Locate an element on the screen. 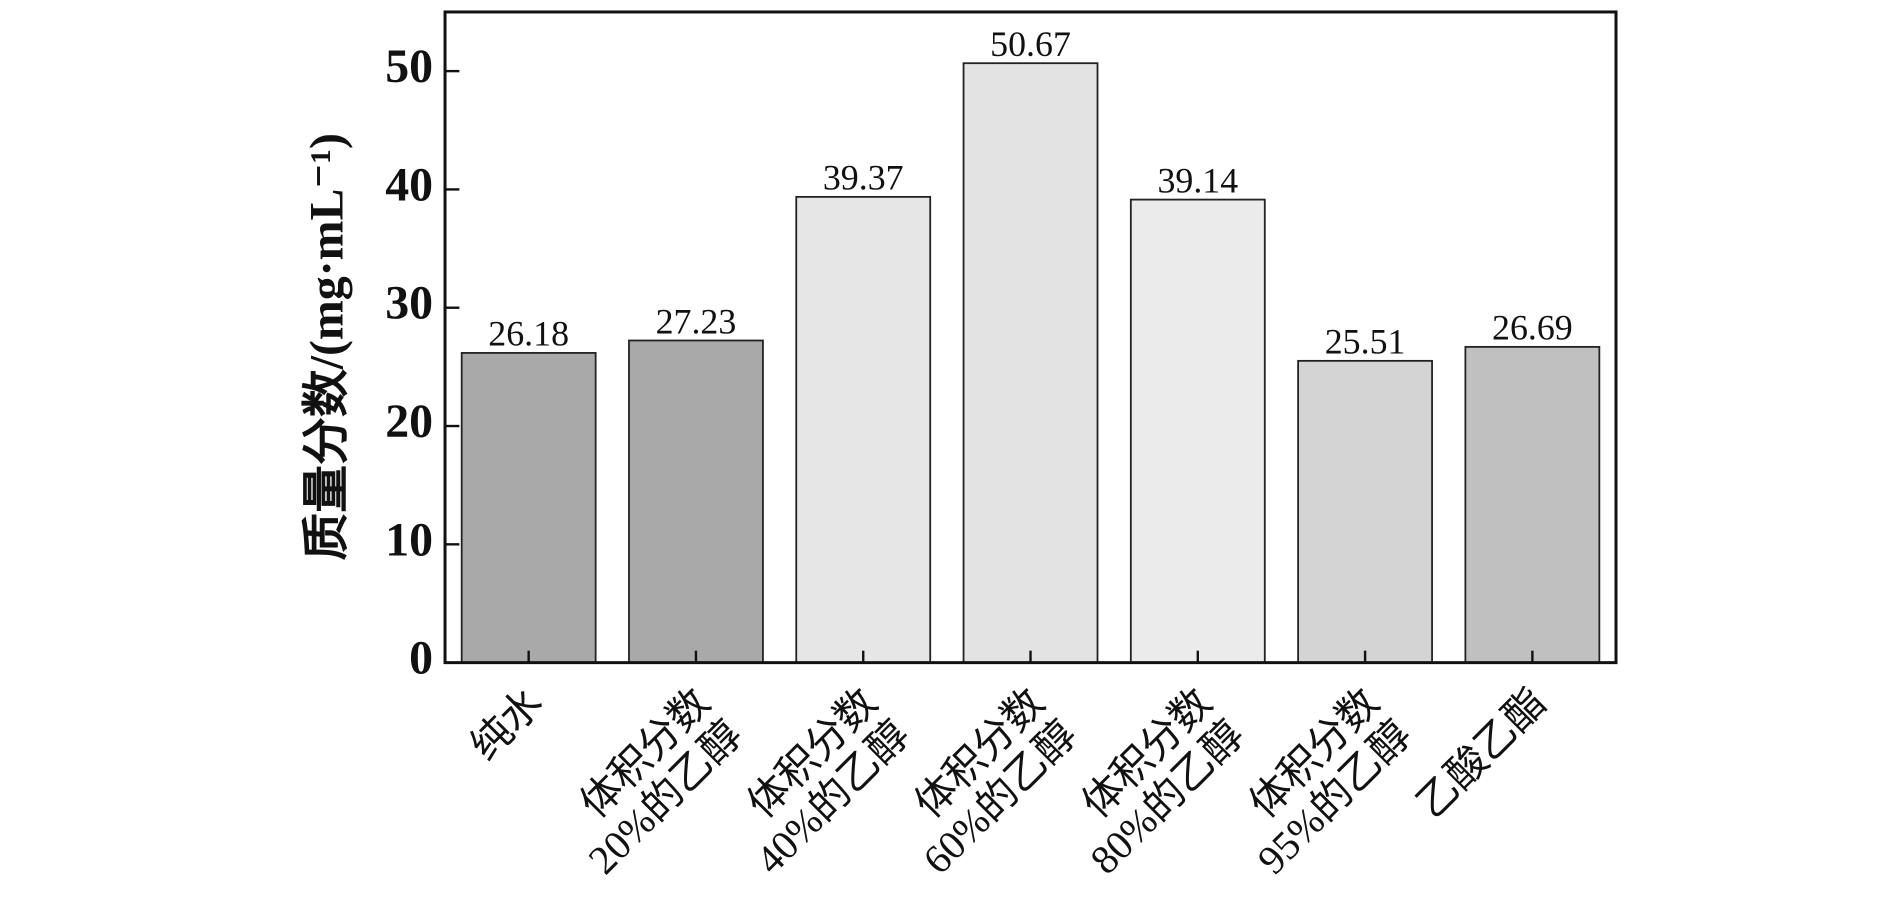 The image size is (1890, 921). x-tick-label: 乙酸乙酯 is located at coordinates (1481, 753).